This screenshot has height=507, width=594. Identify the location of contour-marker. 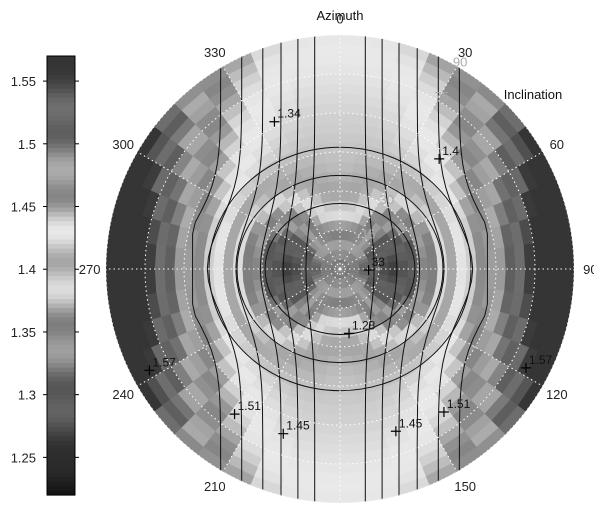
(149, 370).